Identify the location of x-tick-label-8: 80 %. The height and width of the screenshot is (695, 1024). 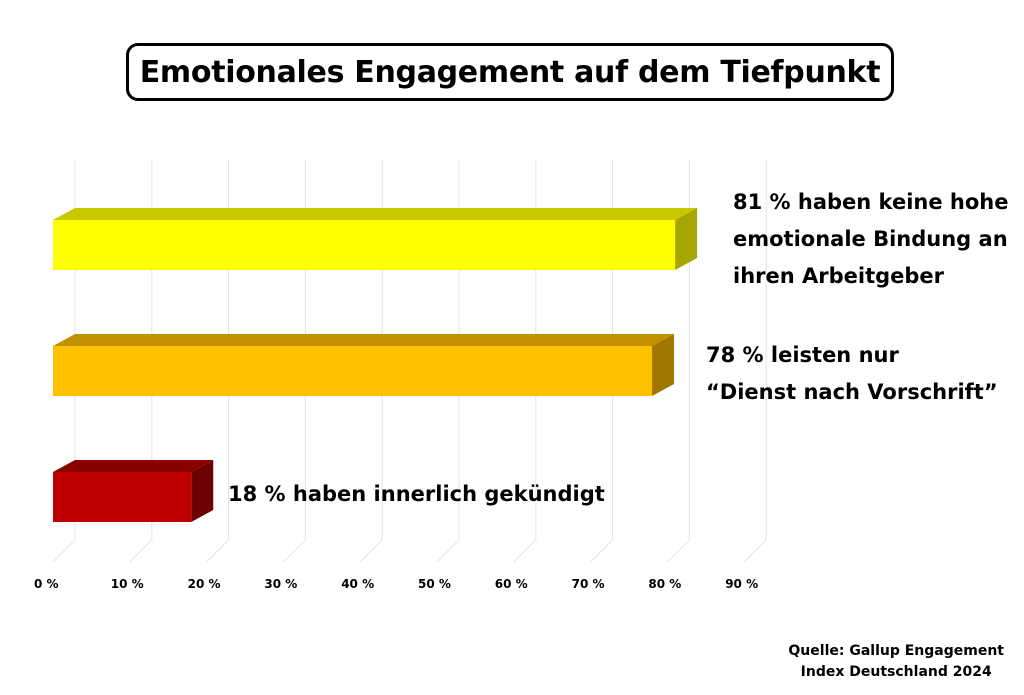
(664, 584).